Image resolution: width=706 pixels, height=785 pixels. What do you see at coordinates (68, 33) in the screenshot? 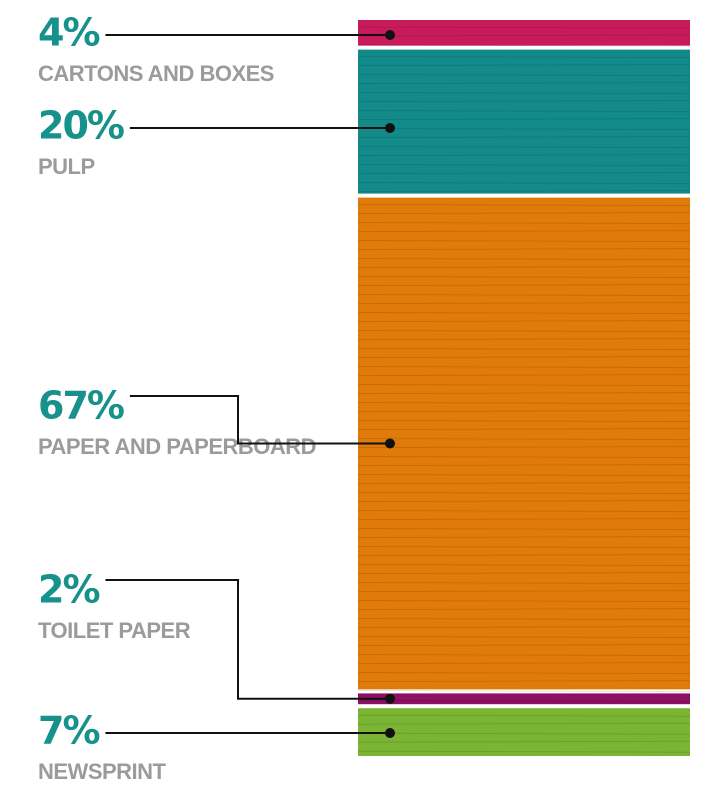
I see `value-label: 4%` at bounding box center [68, 33].